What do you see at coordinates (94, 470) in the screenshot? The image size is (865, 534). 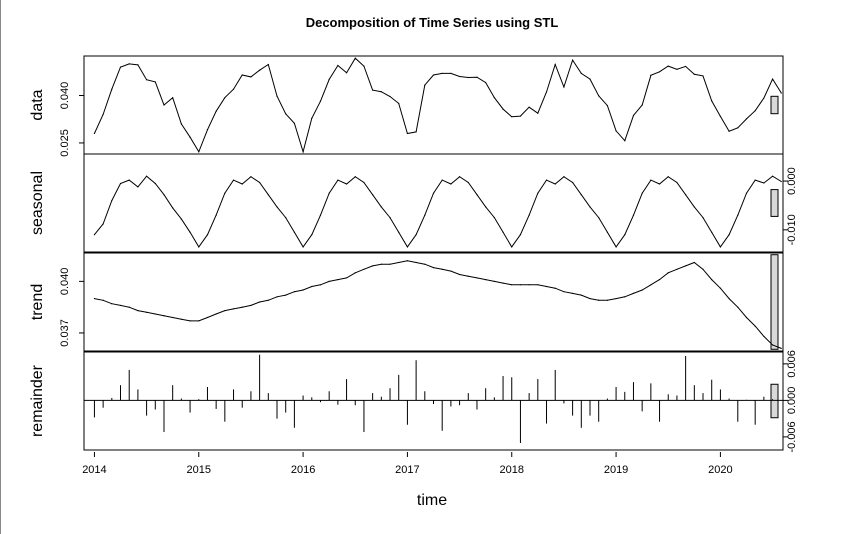 I see `x-tick-label: 2014` at bounding box center [94, 470].